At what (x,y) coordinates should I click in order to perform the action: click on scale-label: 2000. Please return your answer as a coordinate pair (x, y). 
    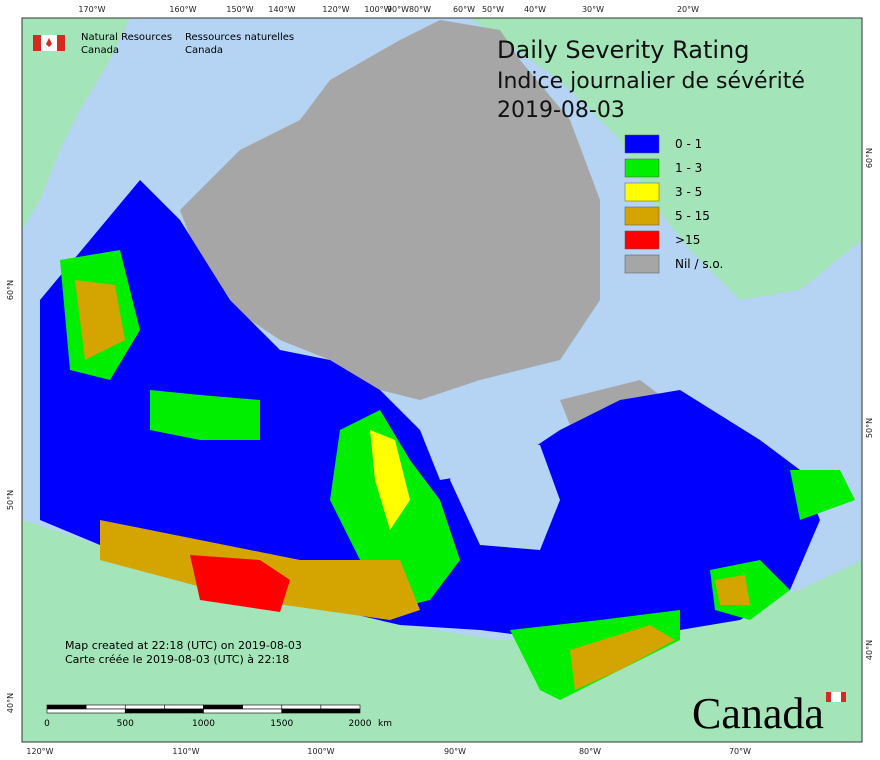
    Looking at the image, I should click on (360, 724).